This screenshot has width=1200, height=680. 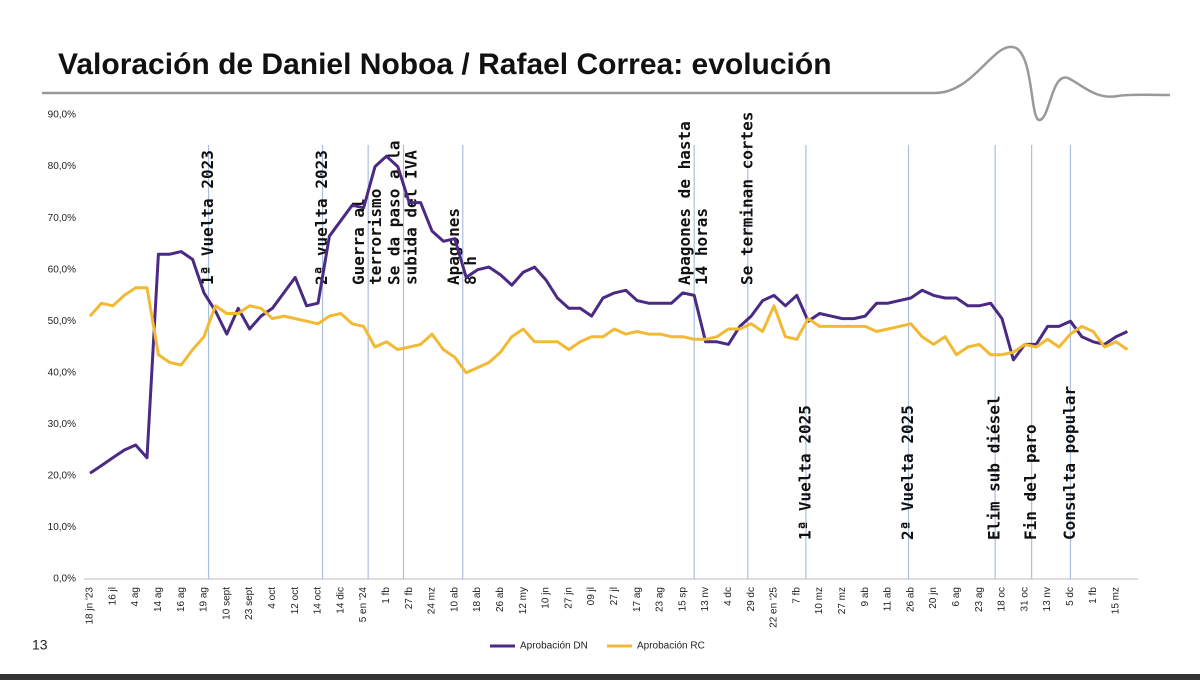 I want to click on event-label: 1ª Vuelta 2023, so click(x=207, y=217).